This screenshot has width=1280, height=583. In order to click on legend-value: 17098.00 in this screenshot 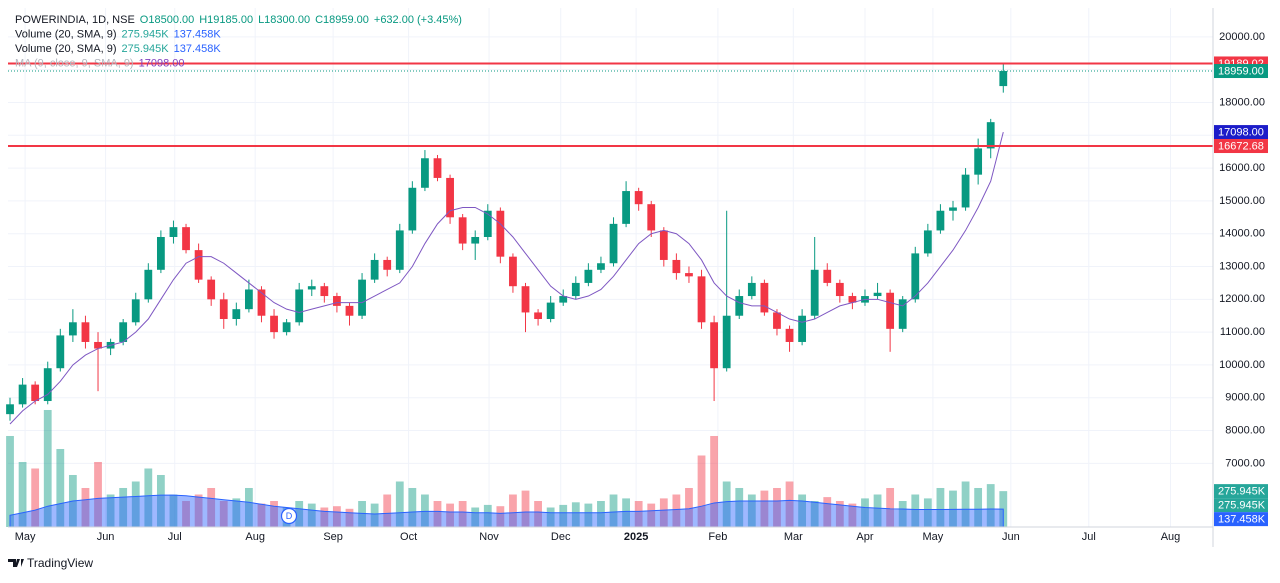, I will do `click(162, 63)`.